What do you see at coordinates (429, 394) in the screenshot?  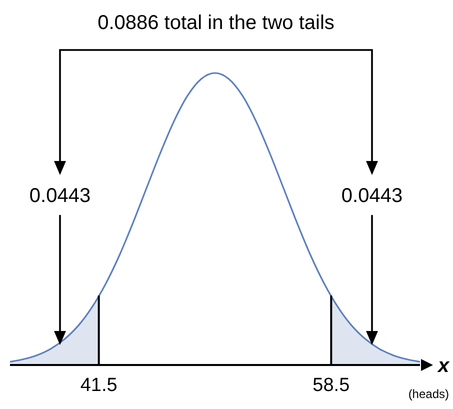 I see `text: (heads)` at bounding box center [429, 394].